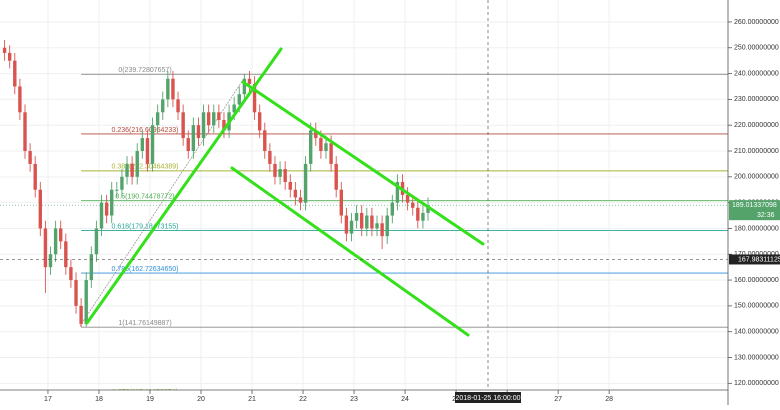  Describe the element at coordinates (756, 151) in the screenshot. I see `y-tick-label: 210.00000000` at that location.